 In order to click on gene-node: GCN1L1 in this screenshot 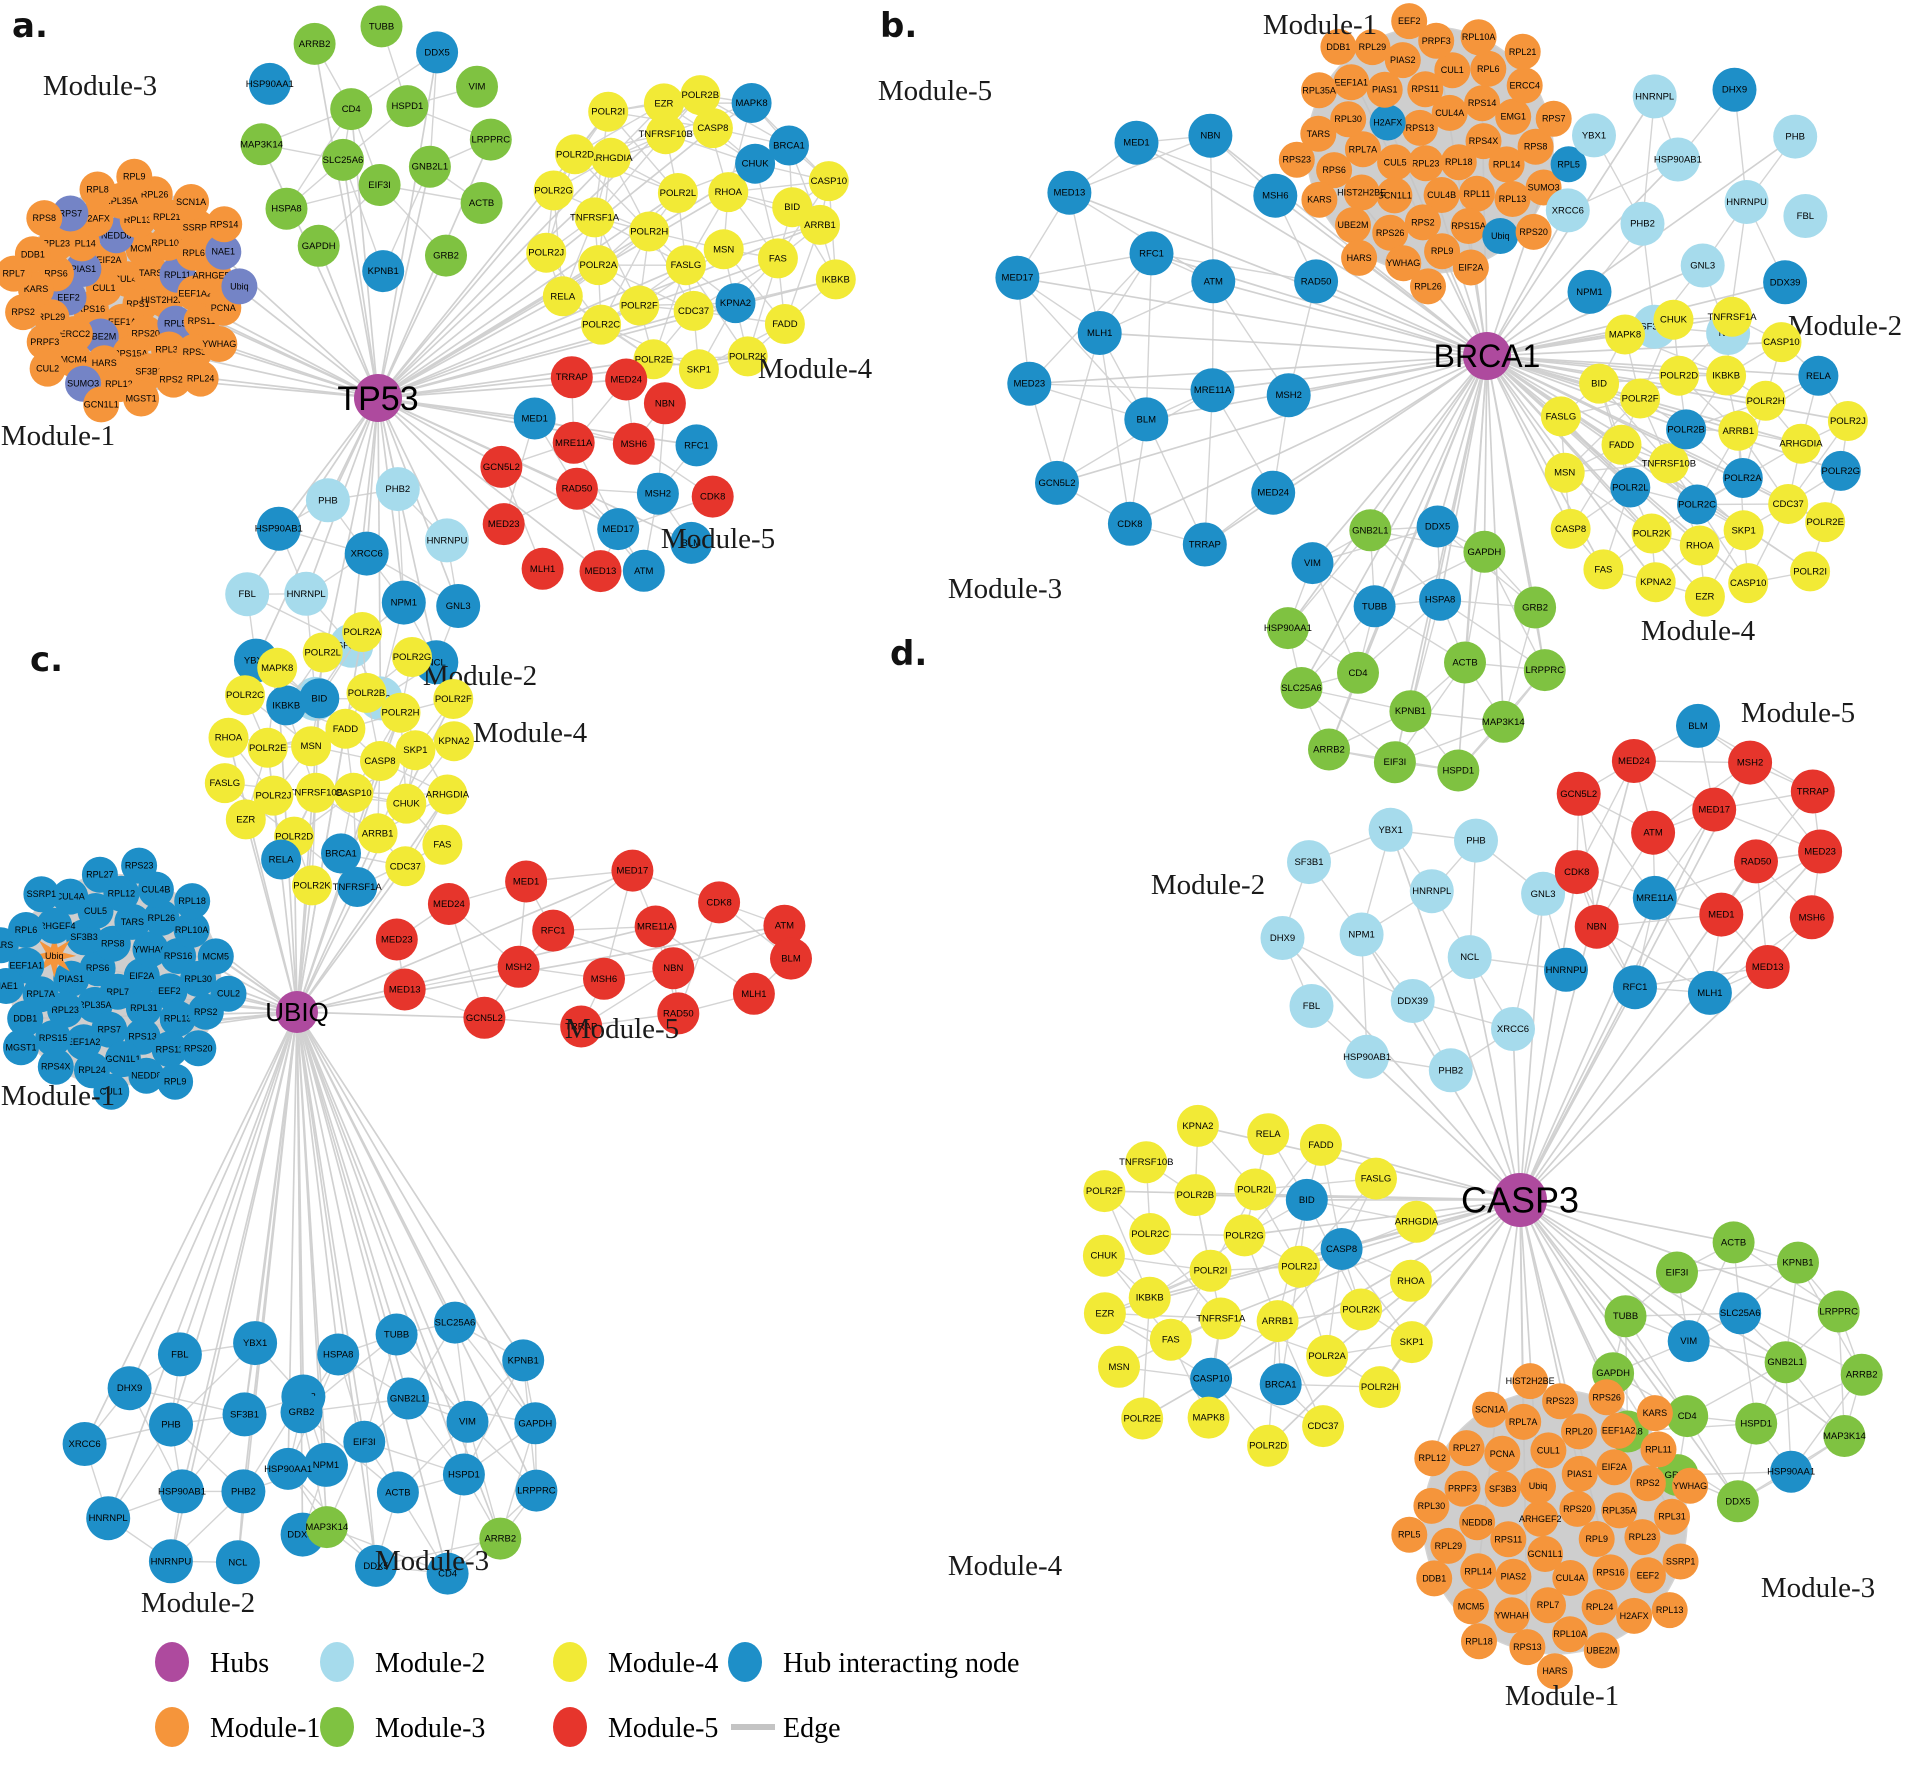, I will do `click(1394, 195)`.